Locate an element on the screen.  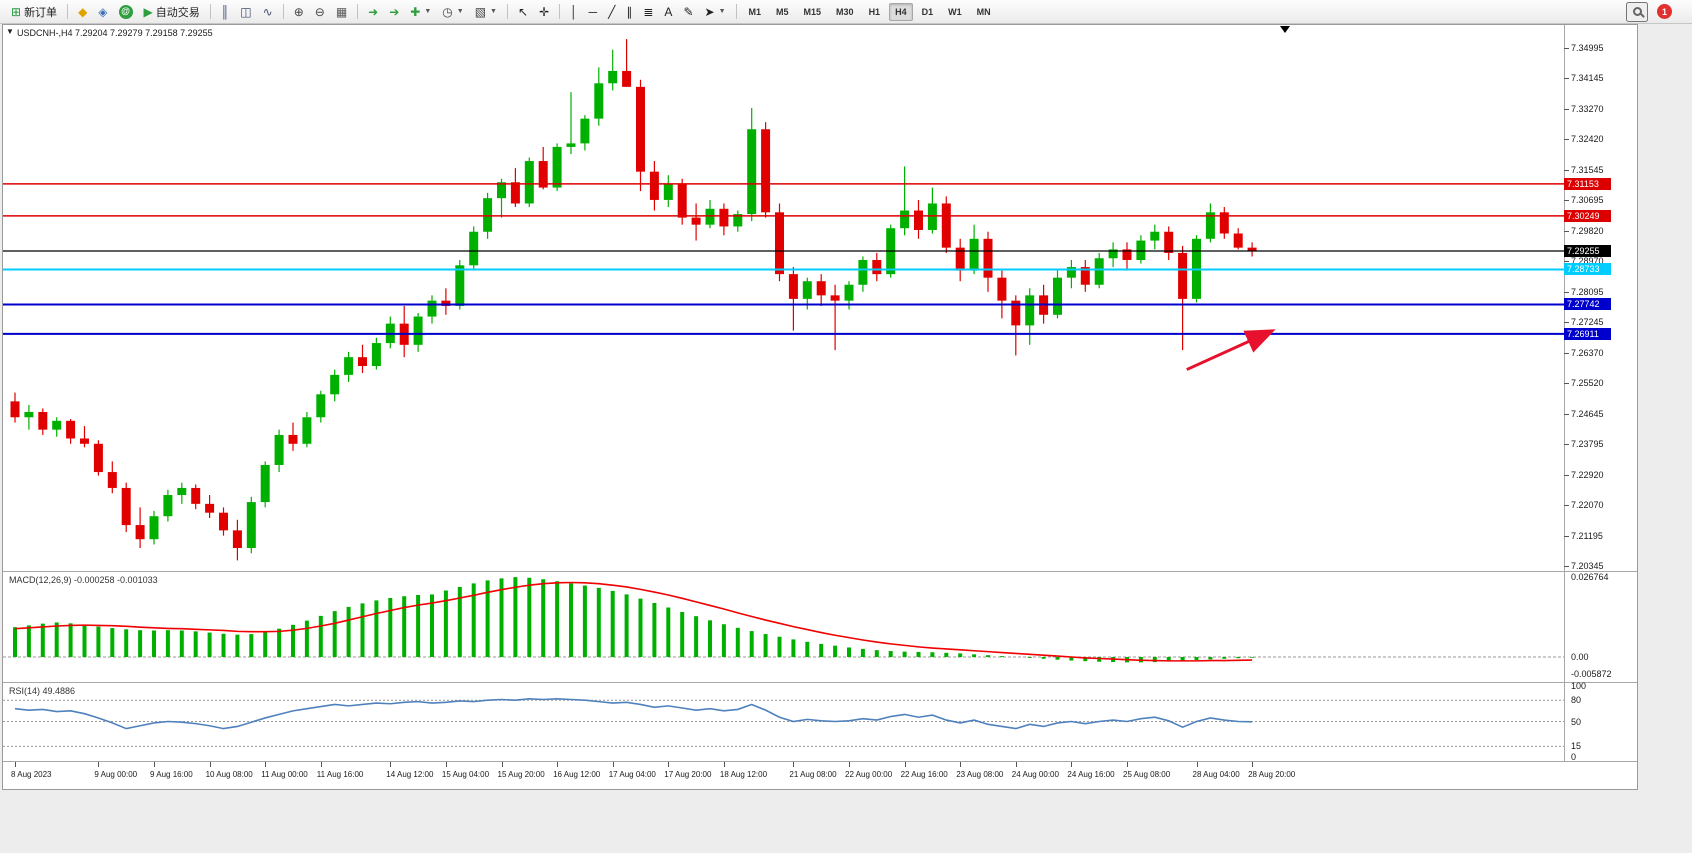
indicators-button: ✚ ▼ is located at coordinates (420, 12).